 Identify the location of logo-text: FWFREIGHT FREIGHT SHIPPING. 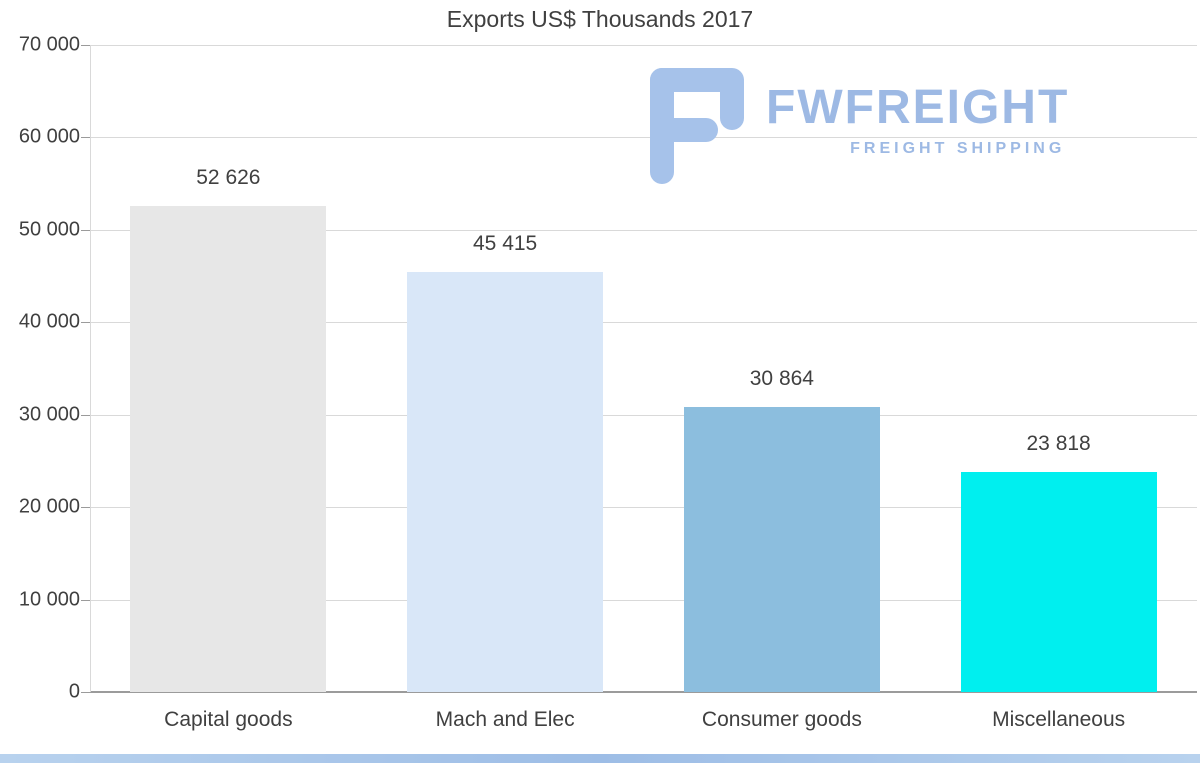
(917, 121).